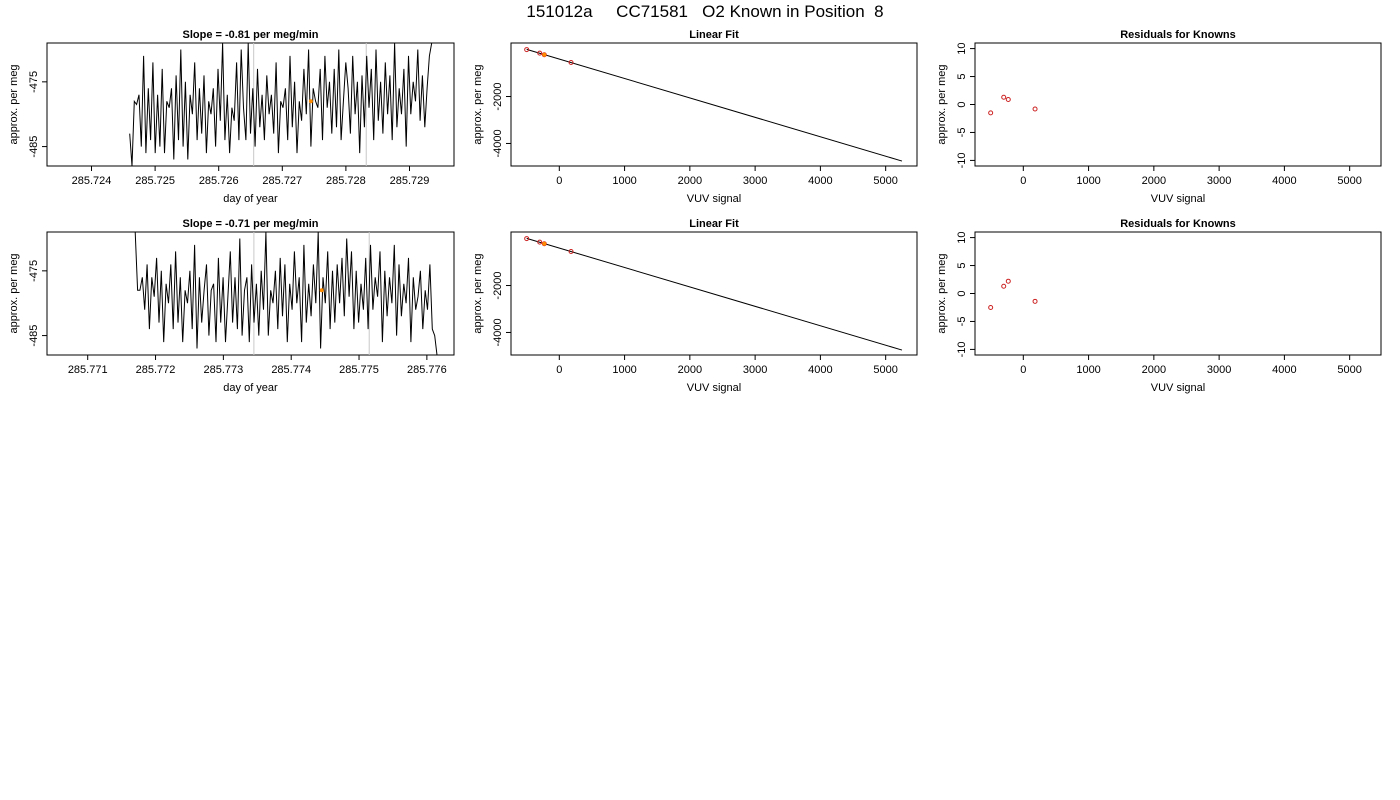 The image size is (1400, 800). What do you see at coordinates (410, 181) in the screenshot?
I see `x-tick-label: 285.729` at bounding box center [410, 181].